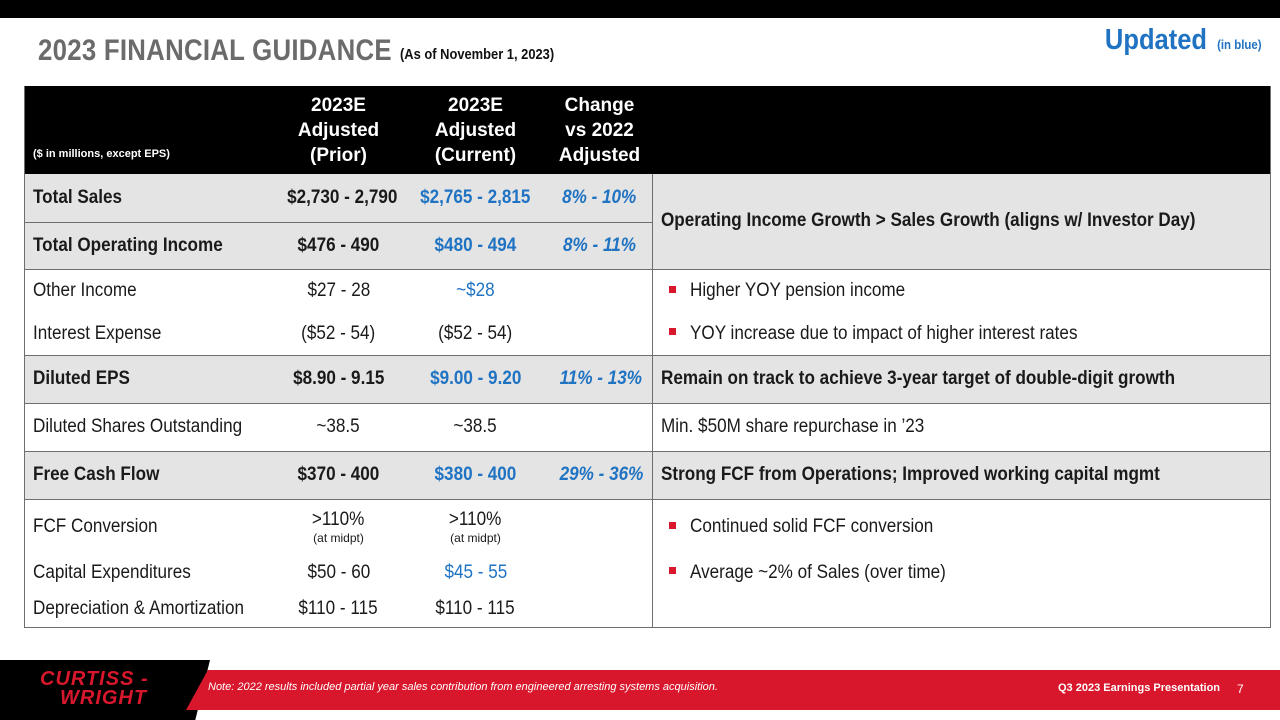 The width and height of the screenshot is (1280, 720). What do you see at coordinates (475, 378) in the screenshot?
I see `diluted-eps-current: $9.00 - 9.20` at bounding box center [475, 378].